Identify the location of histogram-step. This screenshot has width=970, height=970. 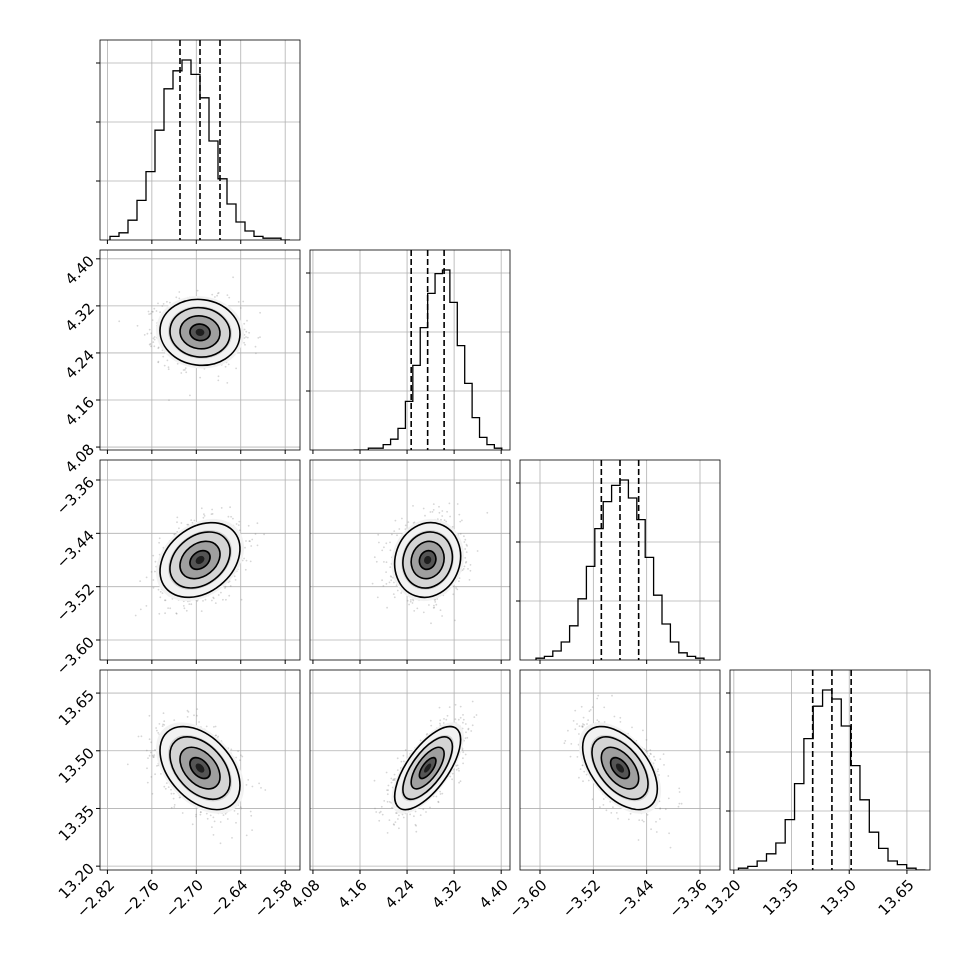
(199, 149).